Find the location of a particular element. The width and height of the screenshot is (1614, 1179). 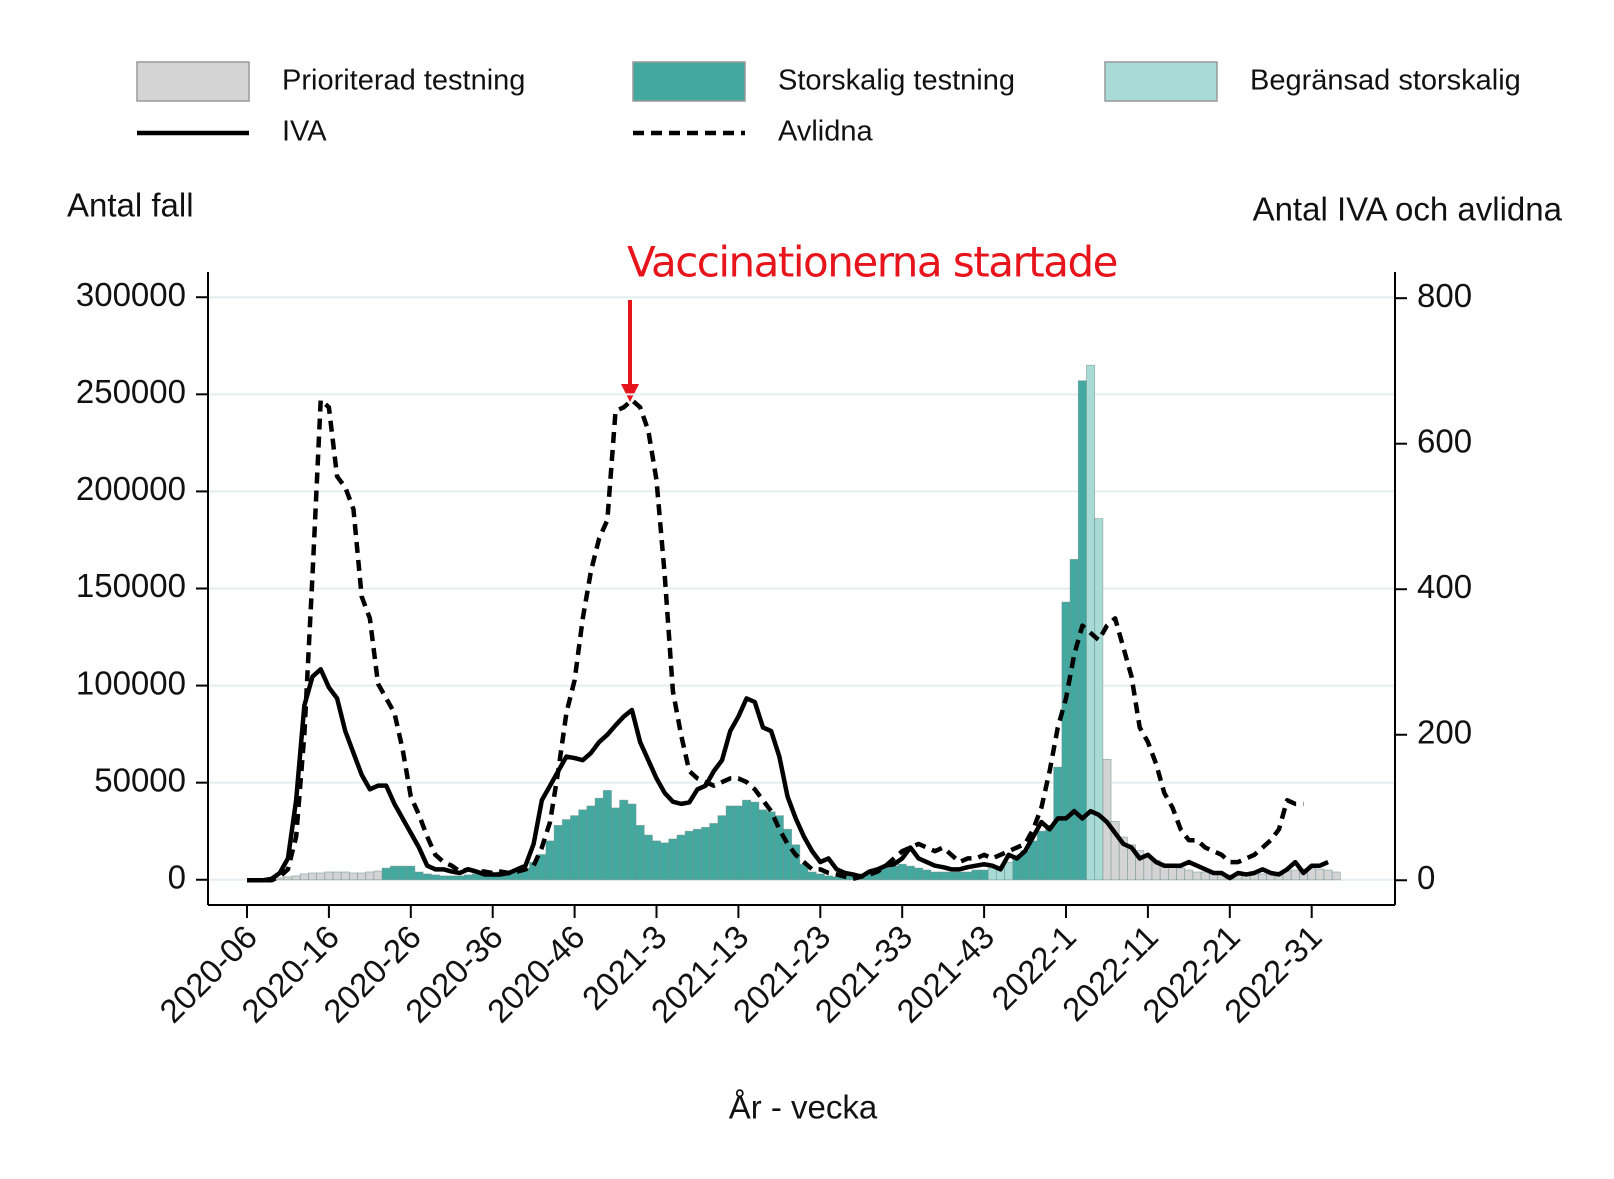

annotation: Vaccinationerna startade is located at coordinates (872, 262).